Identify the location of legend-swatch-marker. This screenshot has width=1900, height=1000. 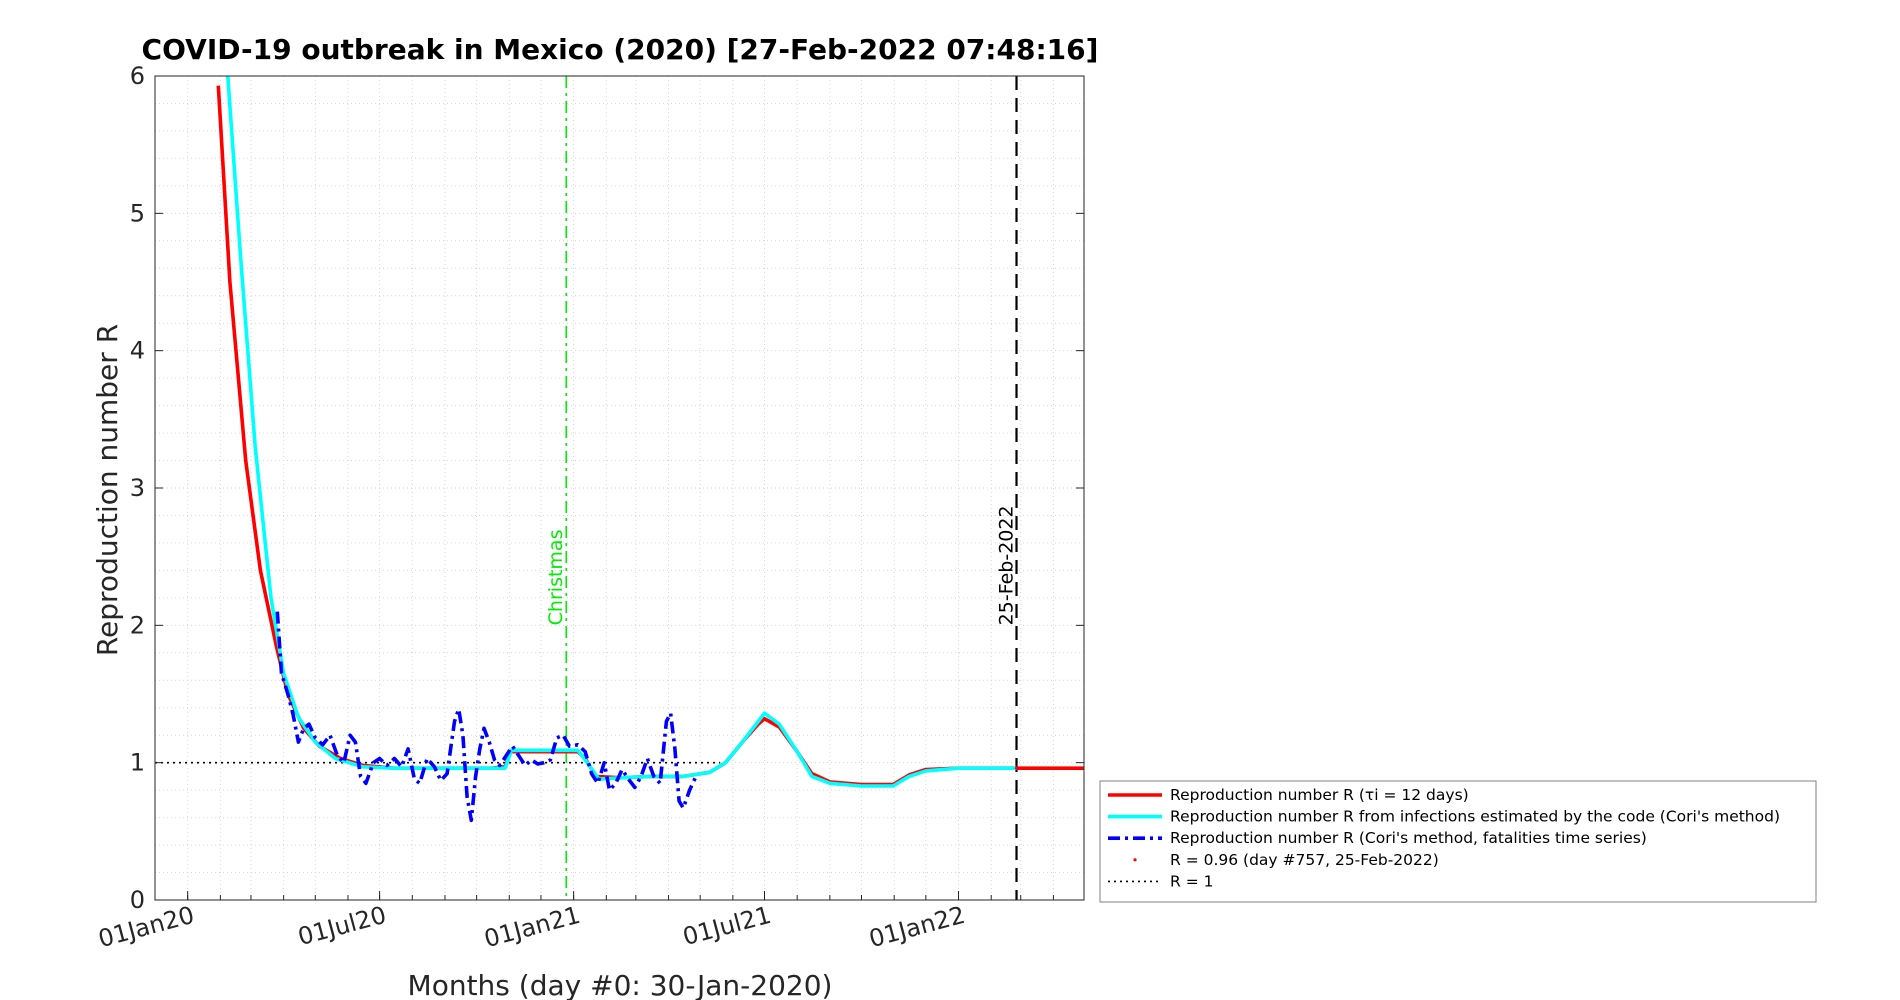
(1135, 860).